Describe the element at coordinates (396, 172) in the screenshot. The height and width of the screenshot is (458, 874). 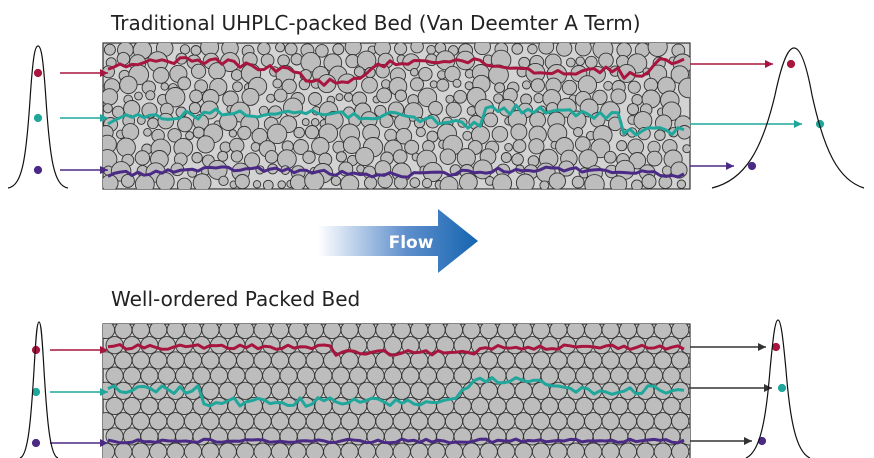
I see `purple-path-top` at that location.